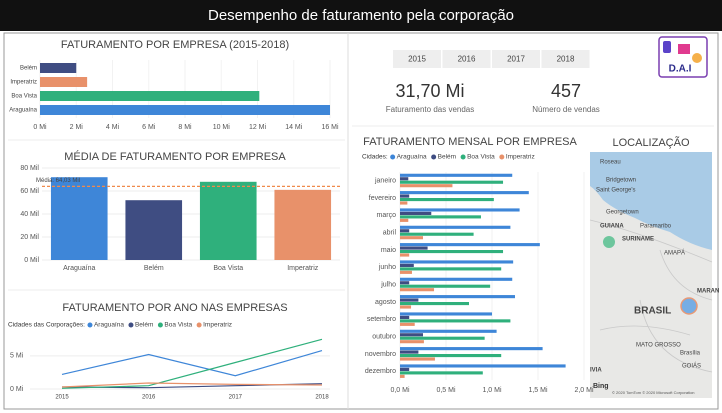  What do you see at coordinates (656, 227) in the screenshot?
I see `map-label: Paramaribo` at bounding box center [656, 227].